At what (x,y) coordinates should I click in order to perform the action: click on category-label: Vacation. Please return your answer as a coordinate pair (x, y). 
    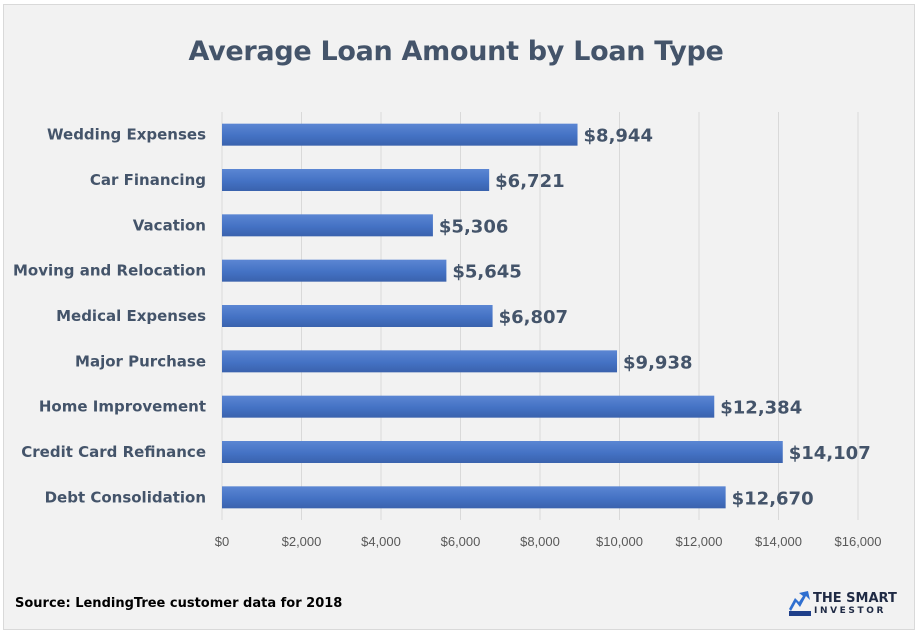
    Looking at the image, I should click on (169, 225).